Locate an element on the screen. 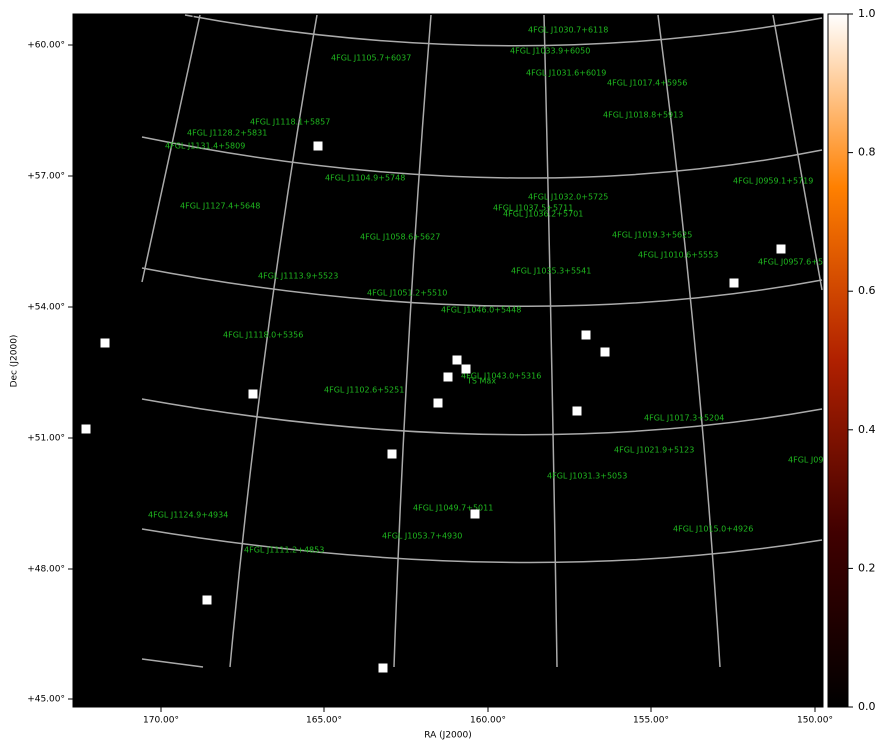  source-label: 4FGL J1031.6+6019 is located at coordinates (566, 73).